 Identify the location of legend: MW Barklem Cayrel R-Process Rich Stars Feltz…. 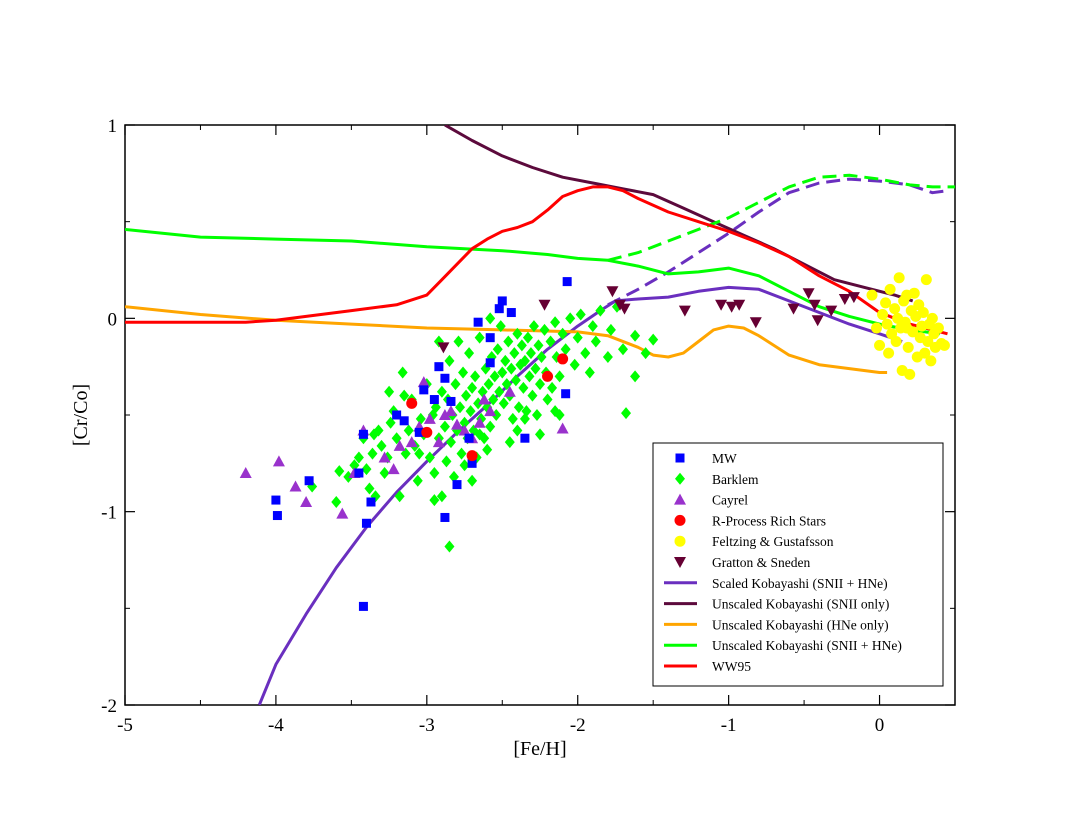
(798, 564).